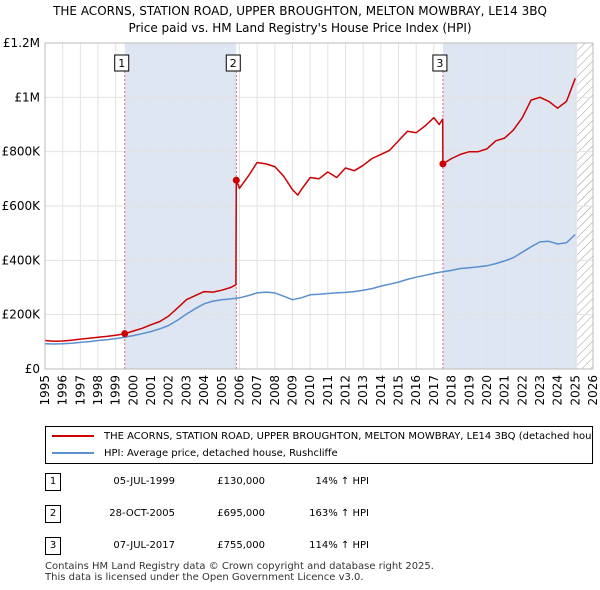  What do you see at coordinates (339, 545) in the screenshot?
I see `transaction-hpi-change: 114% ↑ HPI` at bounding box center [339, 545].